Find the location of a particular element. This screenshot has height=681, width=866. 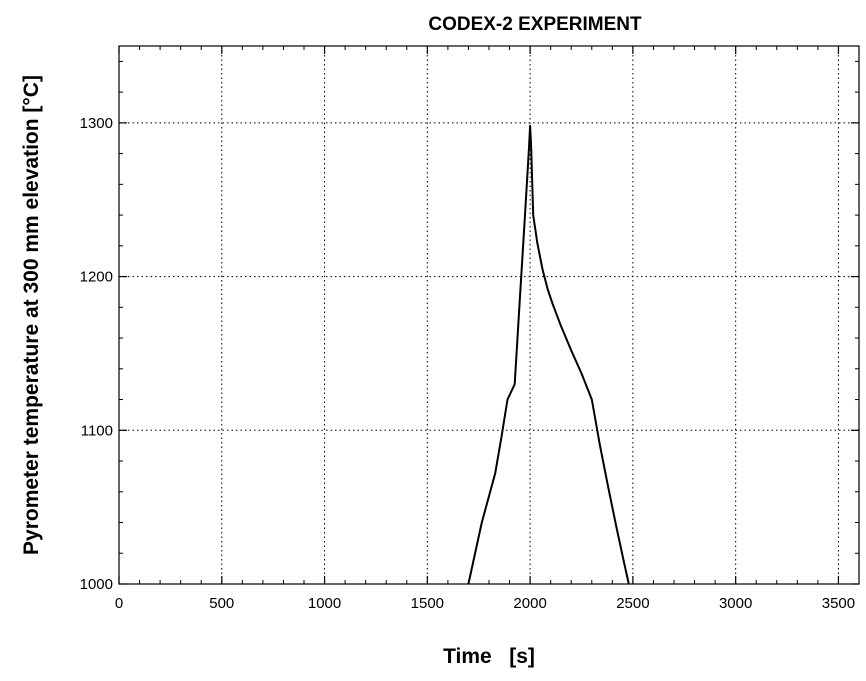

x-tick-label: 1500 is located at coordinates (427, 603).